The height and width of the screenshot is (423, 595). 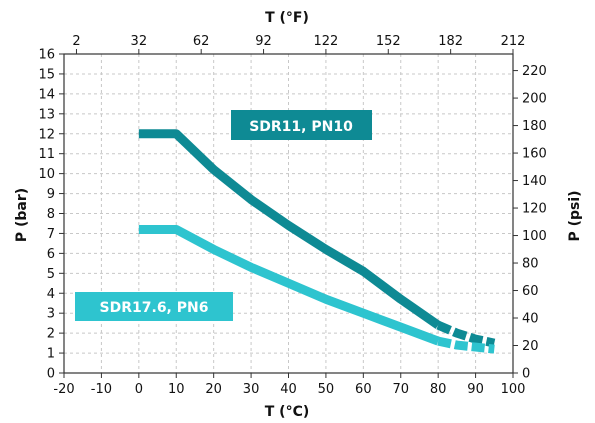 I want to click on x-tick-label: 20, so click(x=213, y=389).